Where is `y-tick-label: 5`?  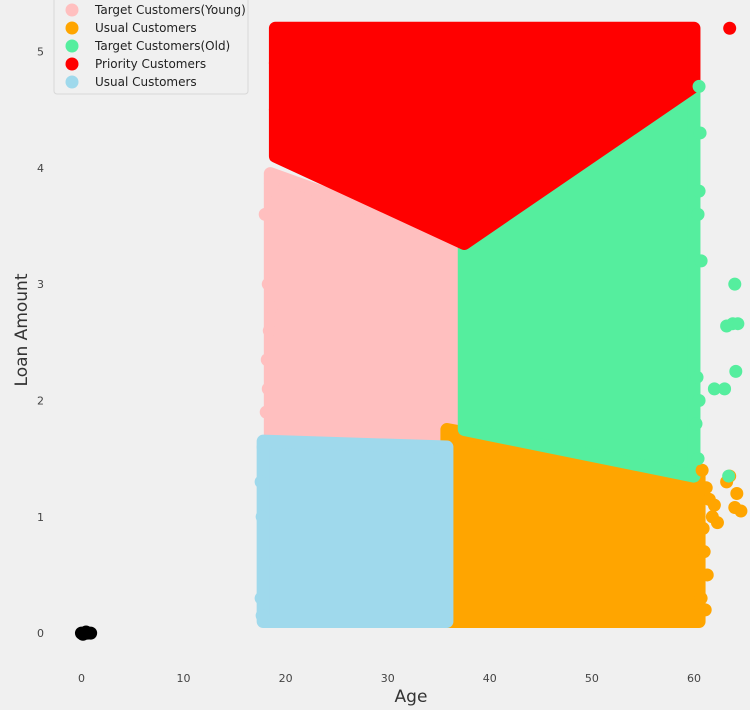
y-tick-label: 5 is located at coordinates (40, 52).